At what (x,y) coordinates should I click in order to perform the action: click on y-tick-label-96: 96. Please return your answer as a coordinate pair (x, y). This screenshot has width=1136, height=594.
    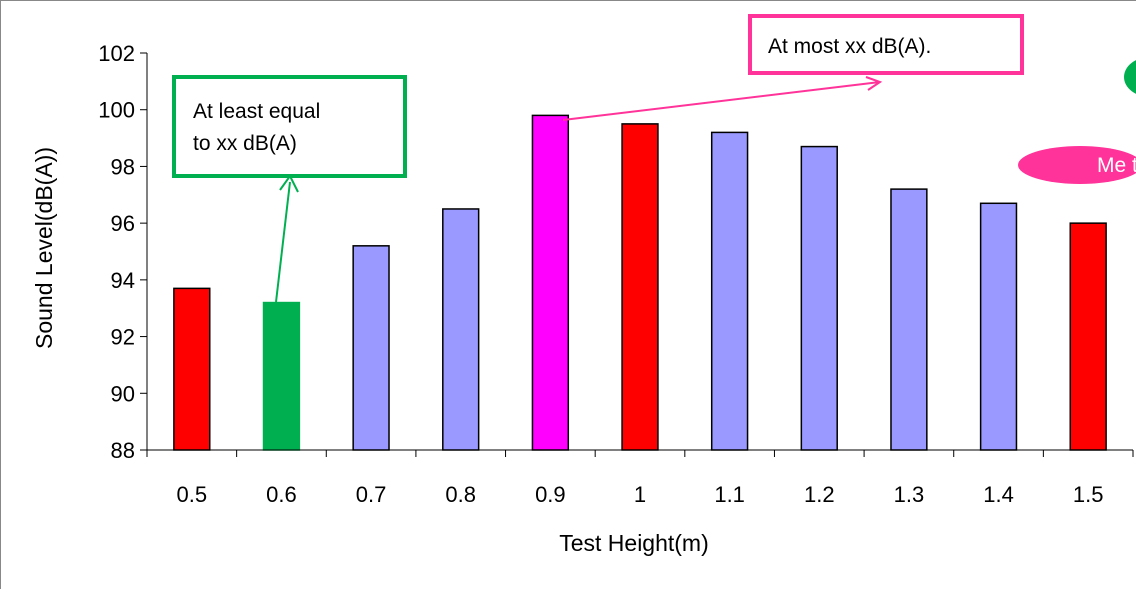
    Looking at the image, I should click on (123, 223).